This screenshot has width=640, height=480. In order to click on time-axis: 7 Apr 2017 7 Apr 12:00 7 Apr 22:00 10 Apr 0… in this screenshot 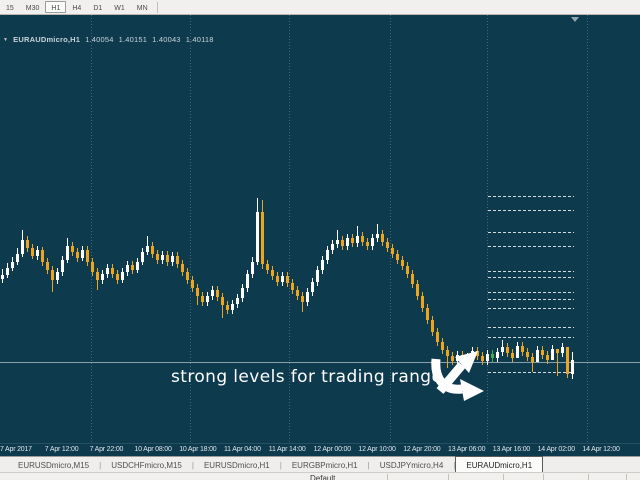, I will do `click(320, 449)`.